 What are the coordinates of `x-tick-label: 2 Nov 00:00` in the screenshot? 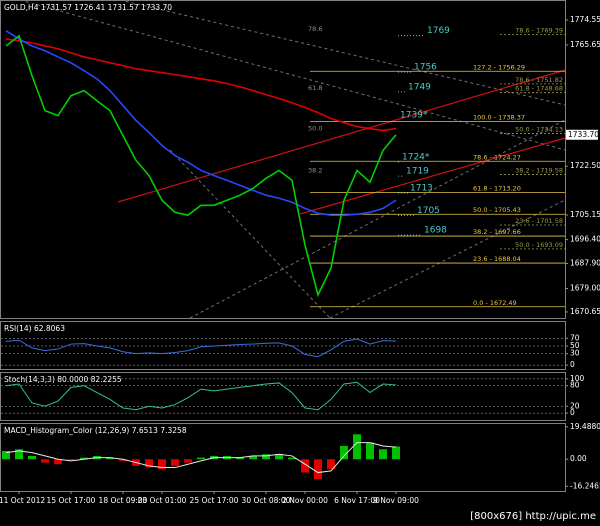 It's located at (305, 500).